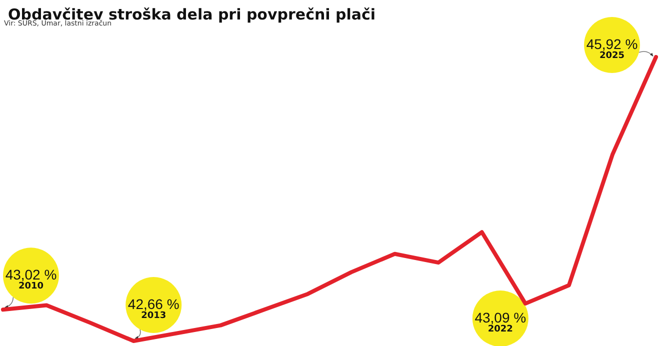  I want to click on annotation: 2013, so click(153, 316).